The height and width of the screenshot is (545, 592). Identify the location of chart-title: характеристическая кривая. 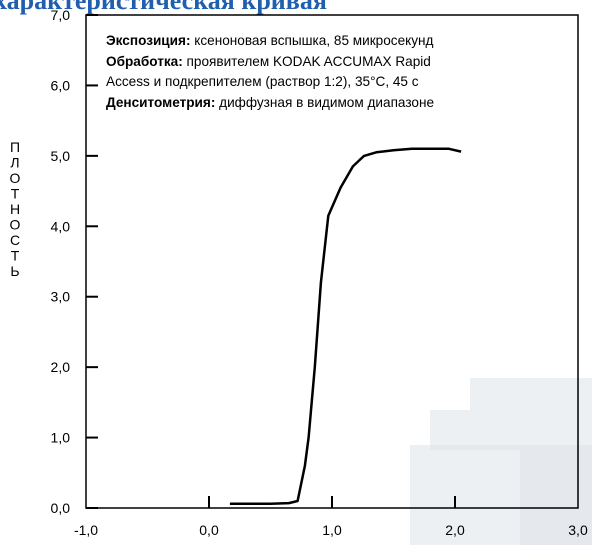
(163, 7).